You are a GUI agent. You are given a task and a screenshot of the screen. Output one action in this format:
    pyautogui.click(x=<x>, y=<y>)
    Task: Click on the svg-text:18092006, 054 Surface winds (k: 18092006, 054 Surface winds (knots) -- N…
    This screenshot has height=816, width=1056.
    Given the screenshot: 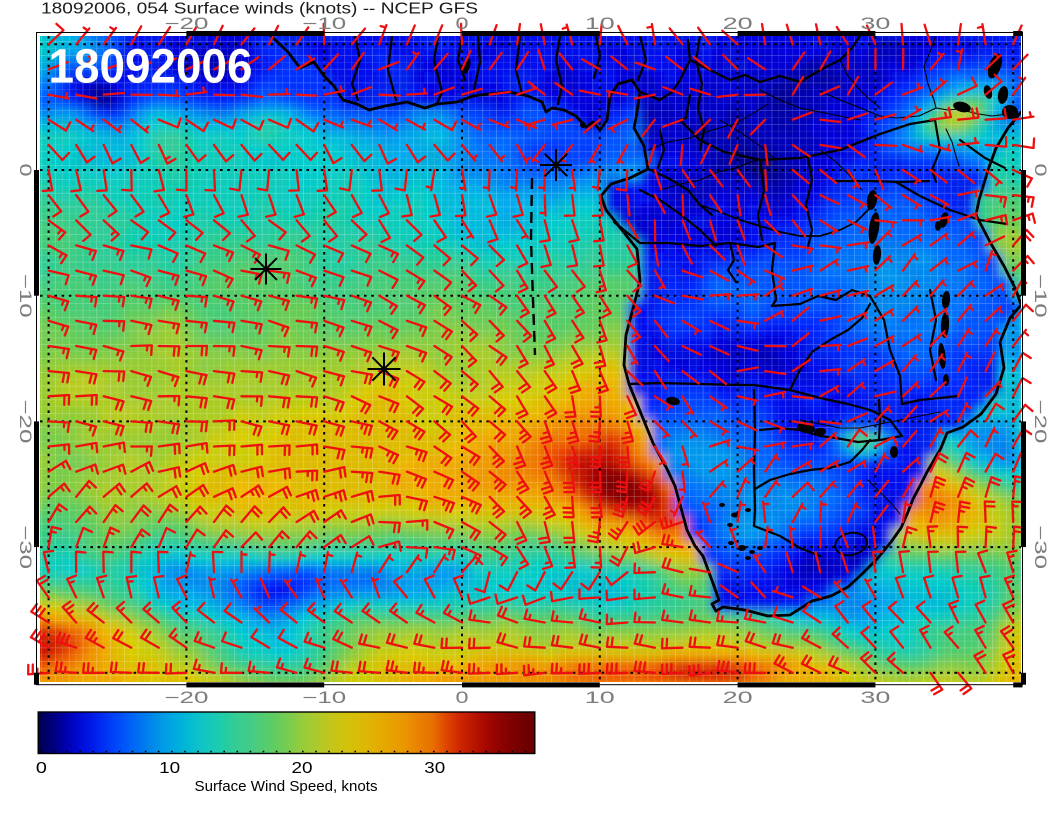 What is the action you would take?
    pyautogui.click(x=259, y=9)
    